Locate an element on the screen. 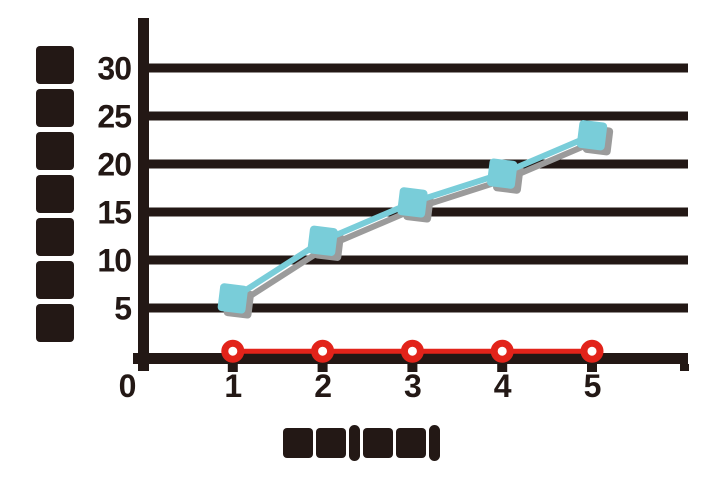 The image size is (720, 480). x-axis-title is located at coordinates (361, 443).